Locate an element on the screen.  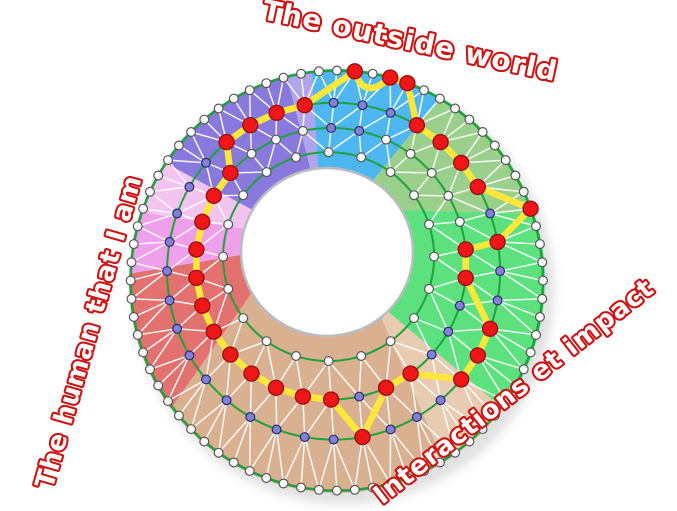
sector-purple-light is located at coordinates (302, 120).